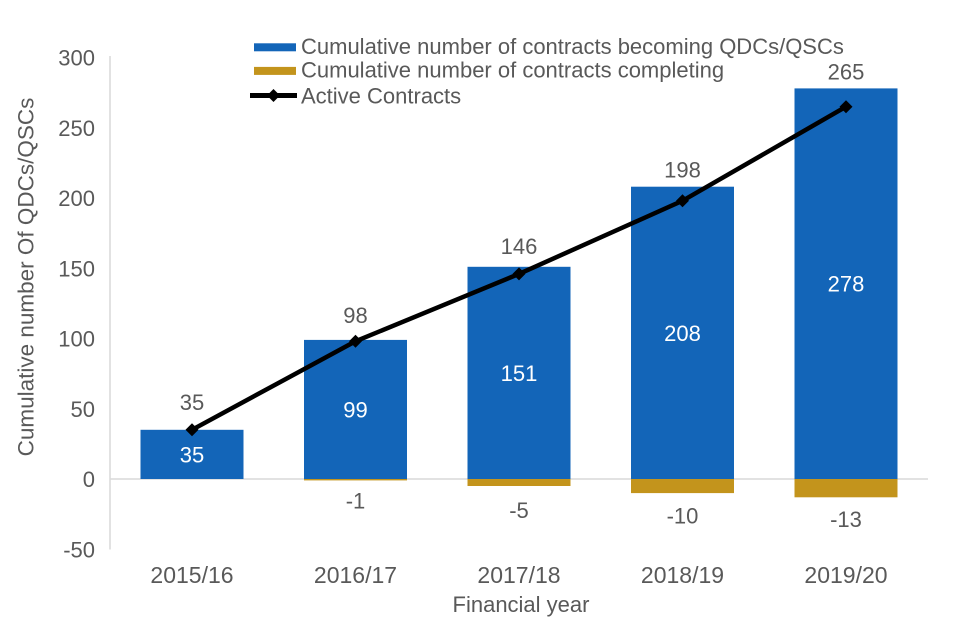 This screenshot has width=960, height=640. I want to click on svg-text: 198, so click(682, 169).